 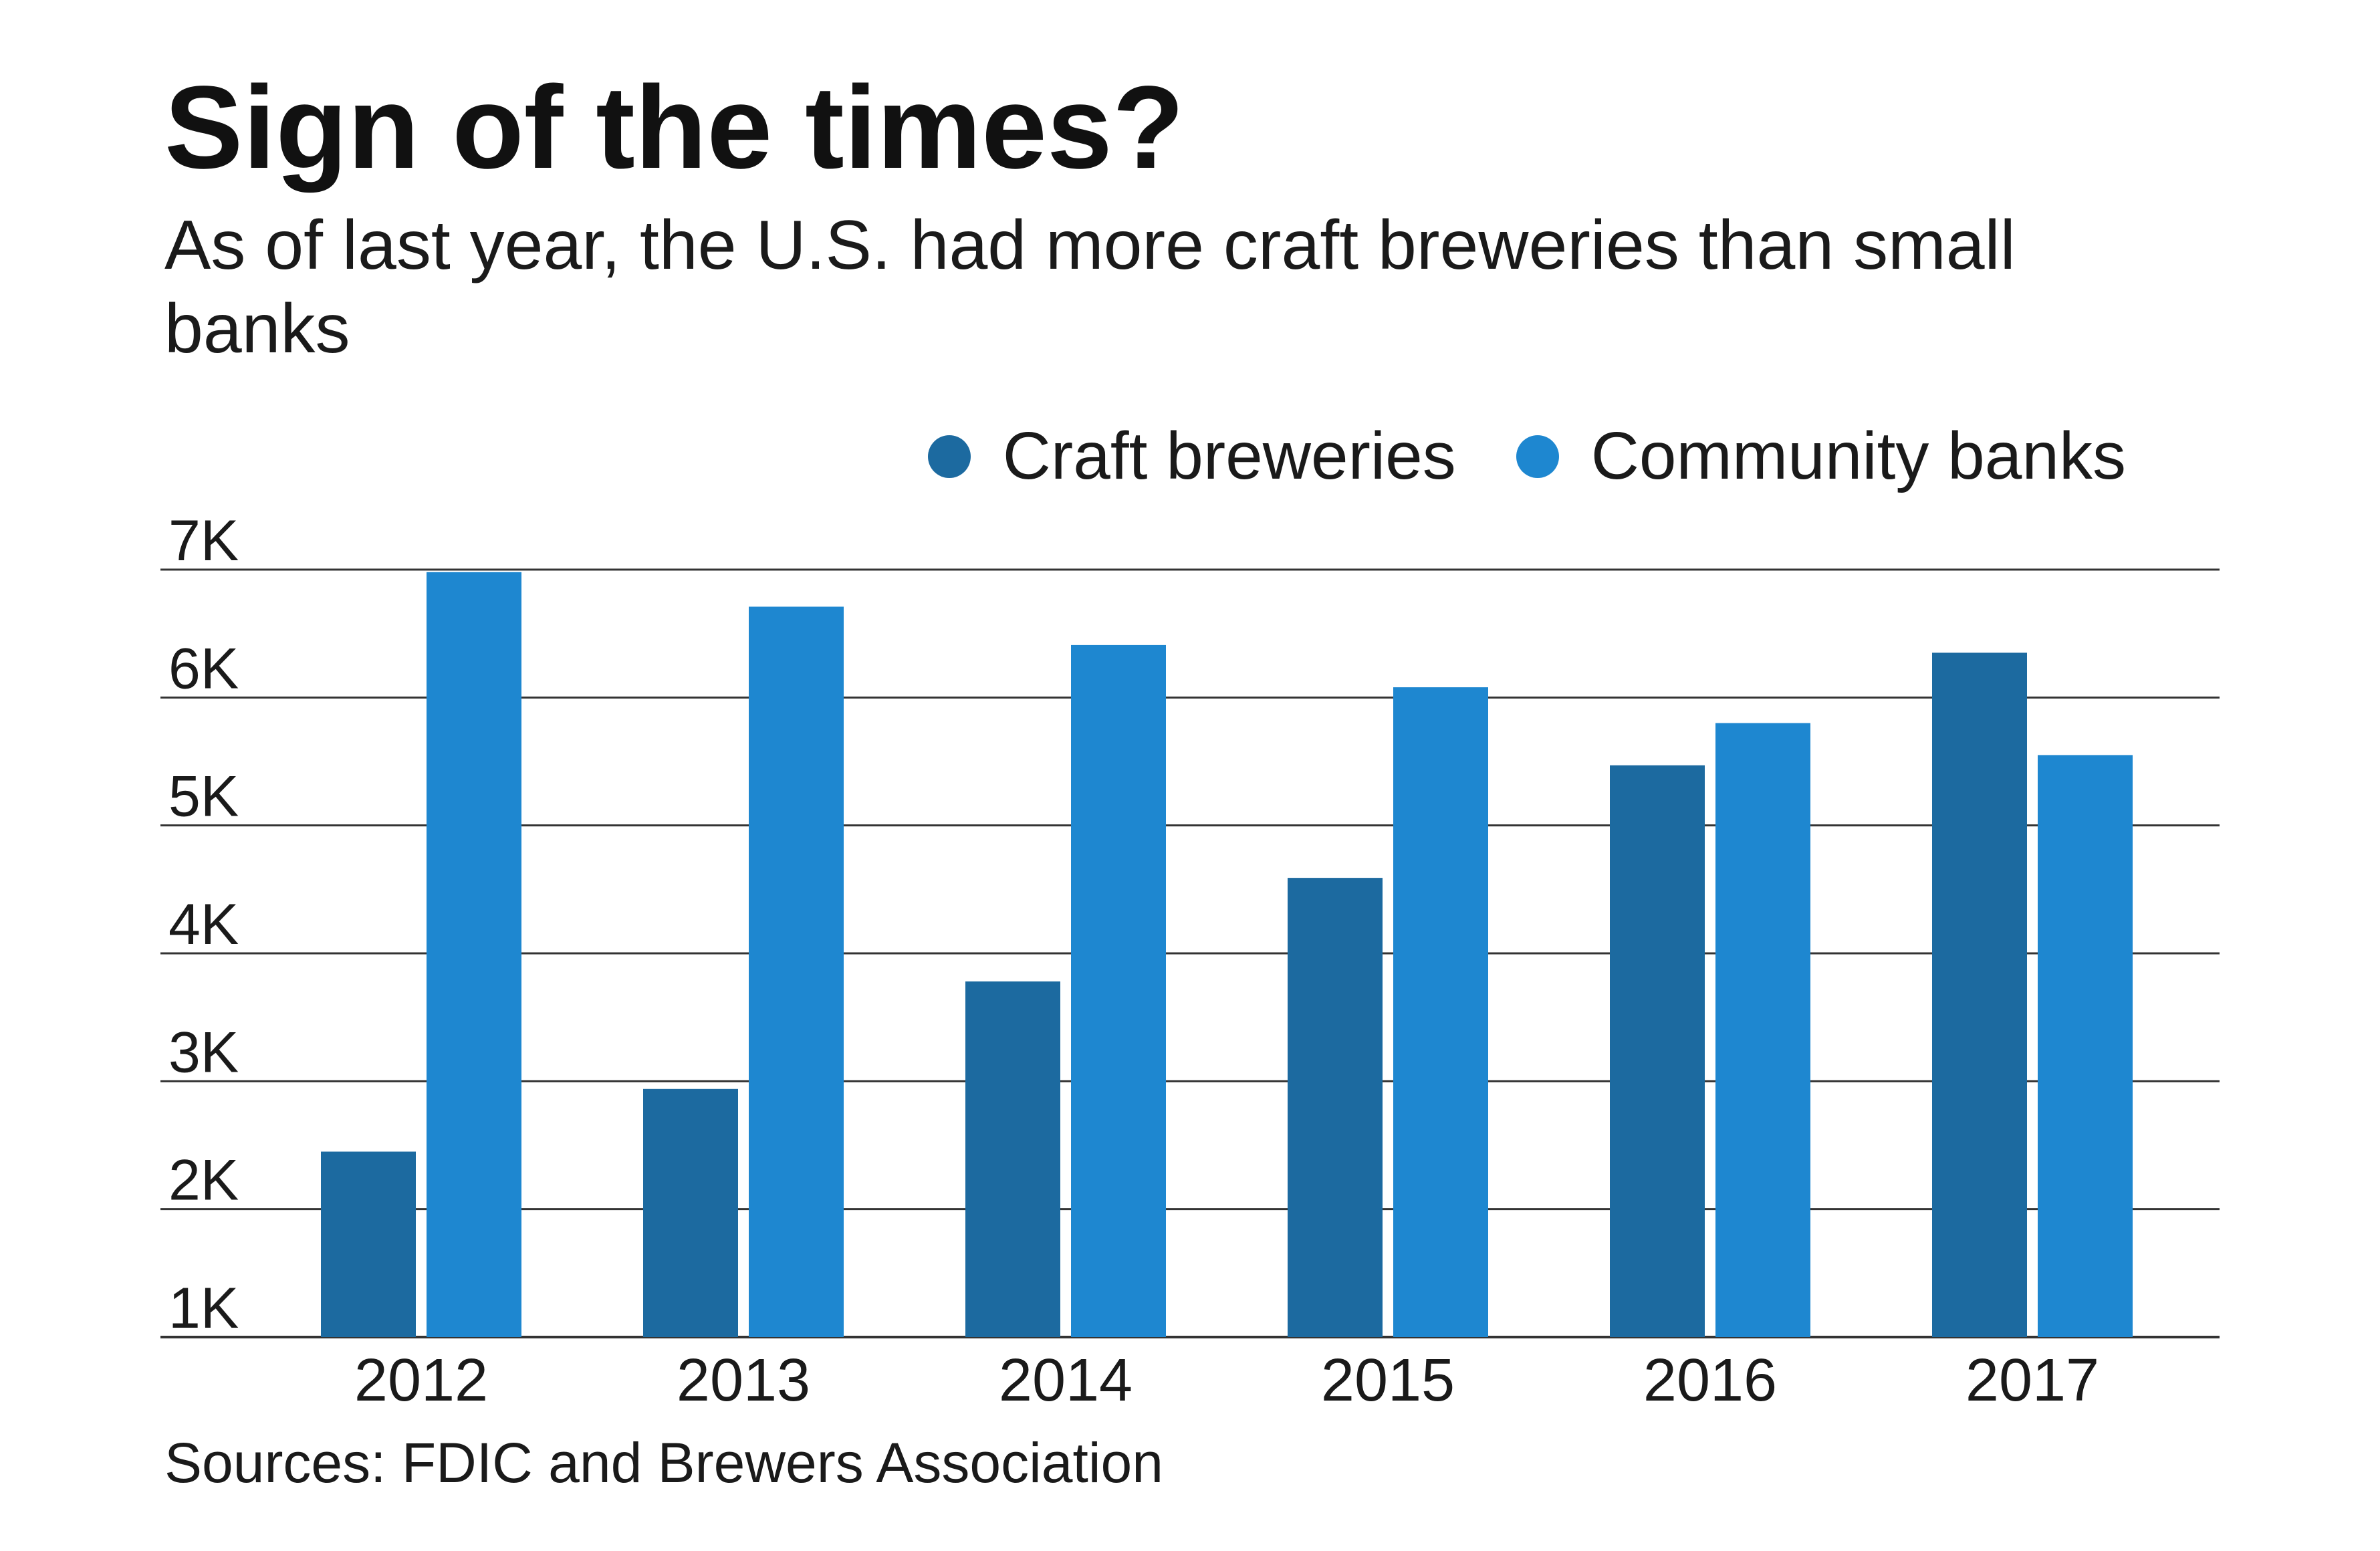 What do you see at coordinates (1440, 1012) in the screenshot?
I see `bar-community-banks-2015` at bounding box center [1440, 1012].